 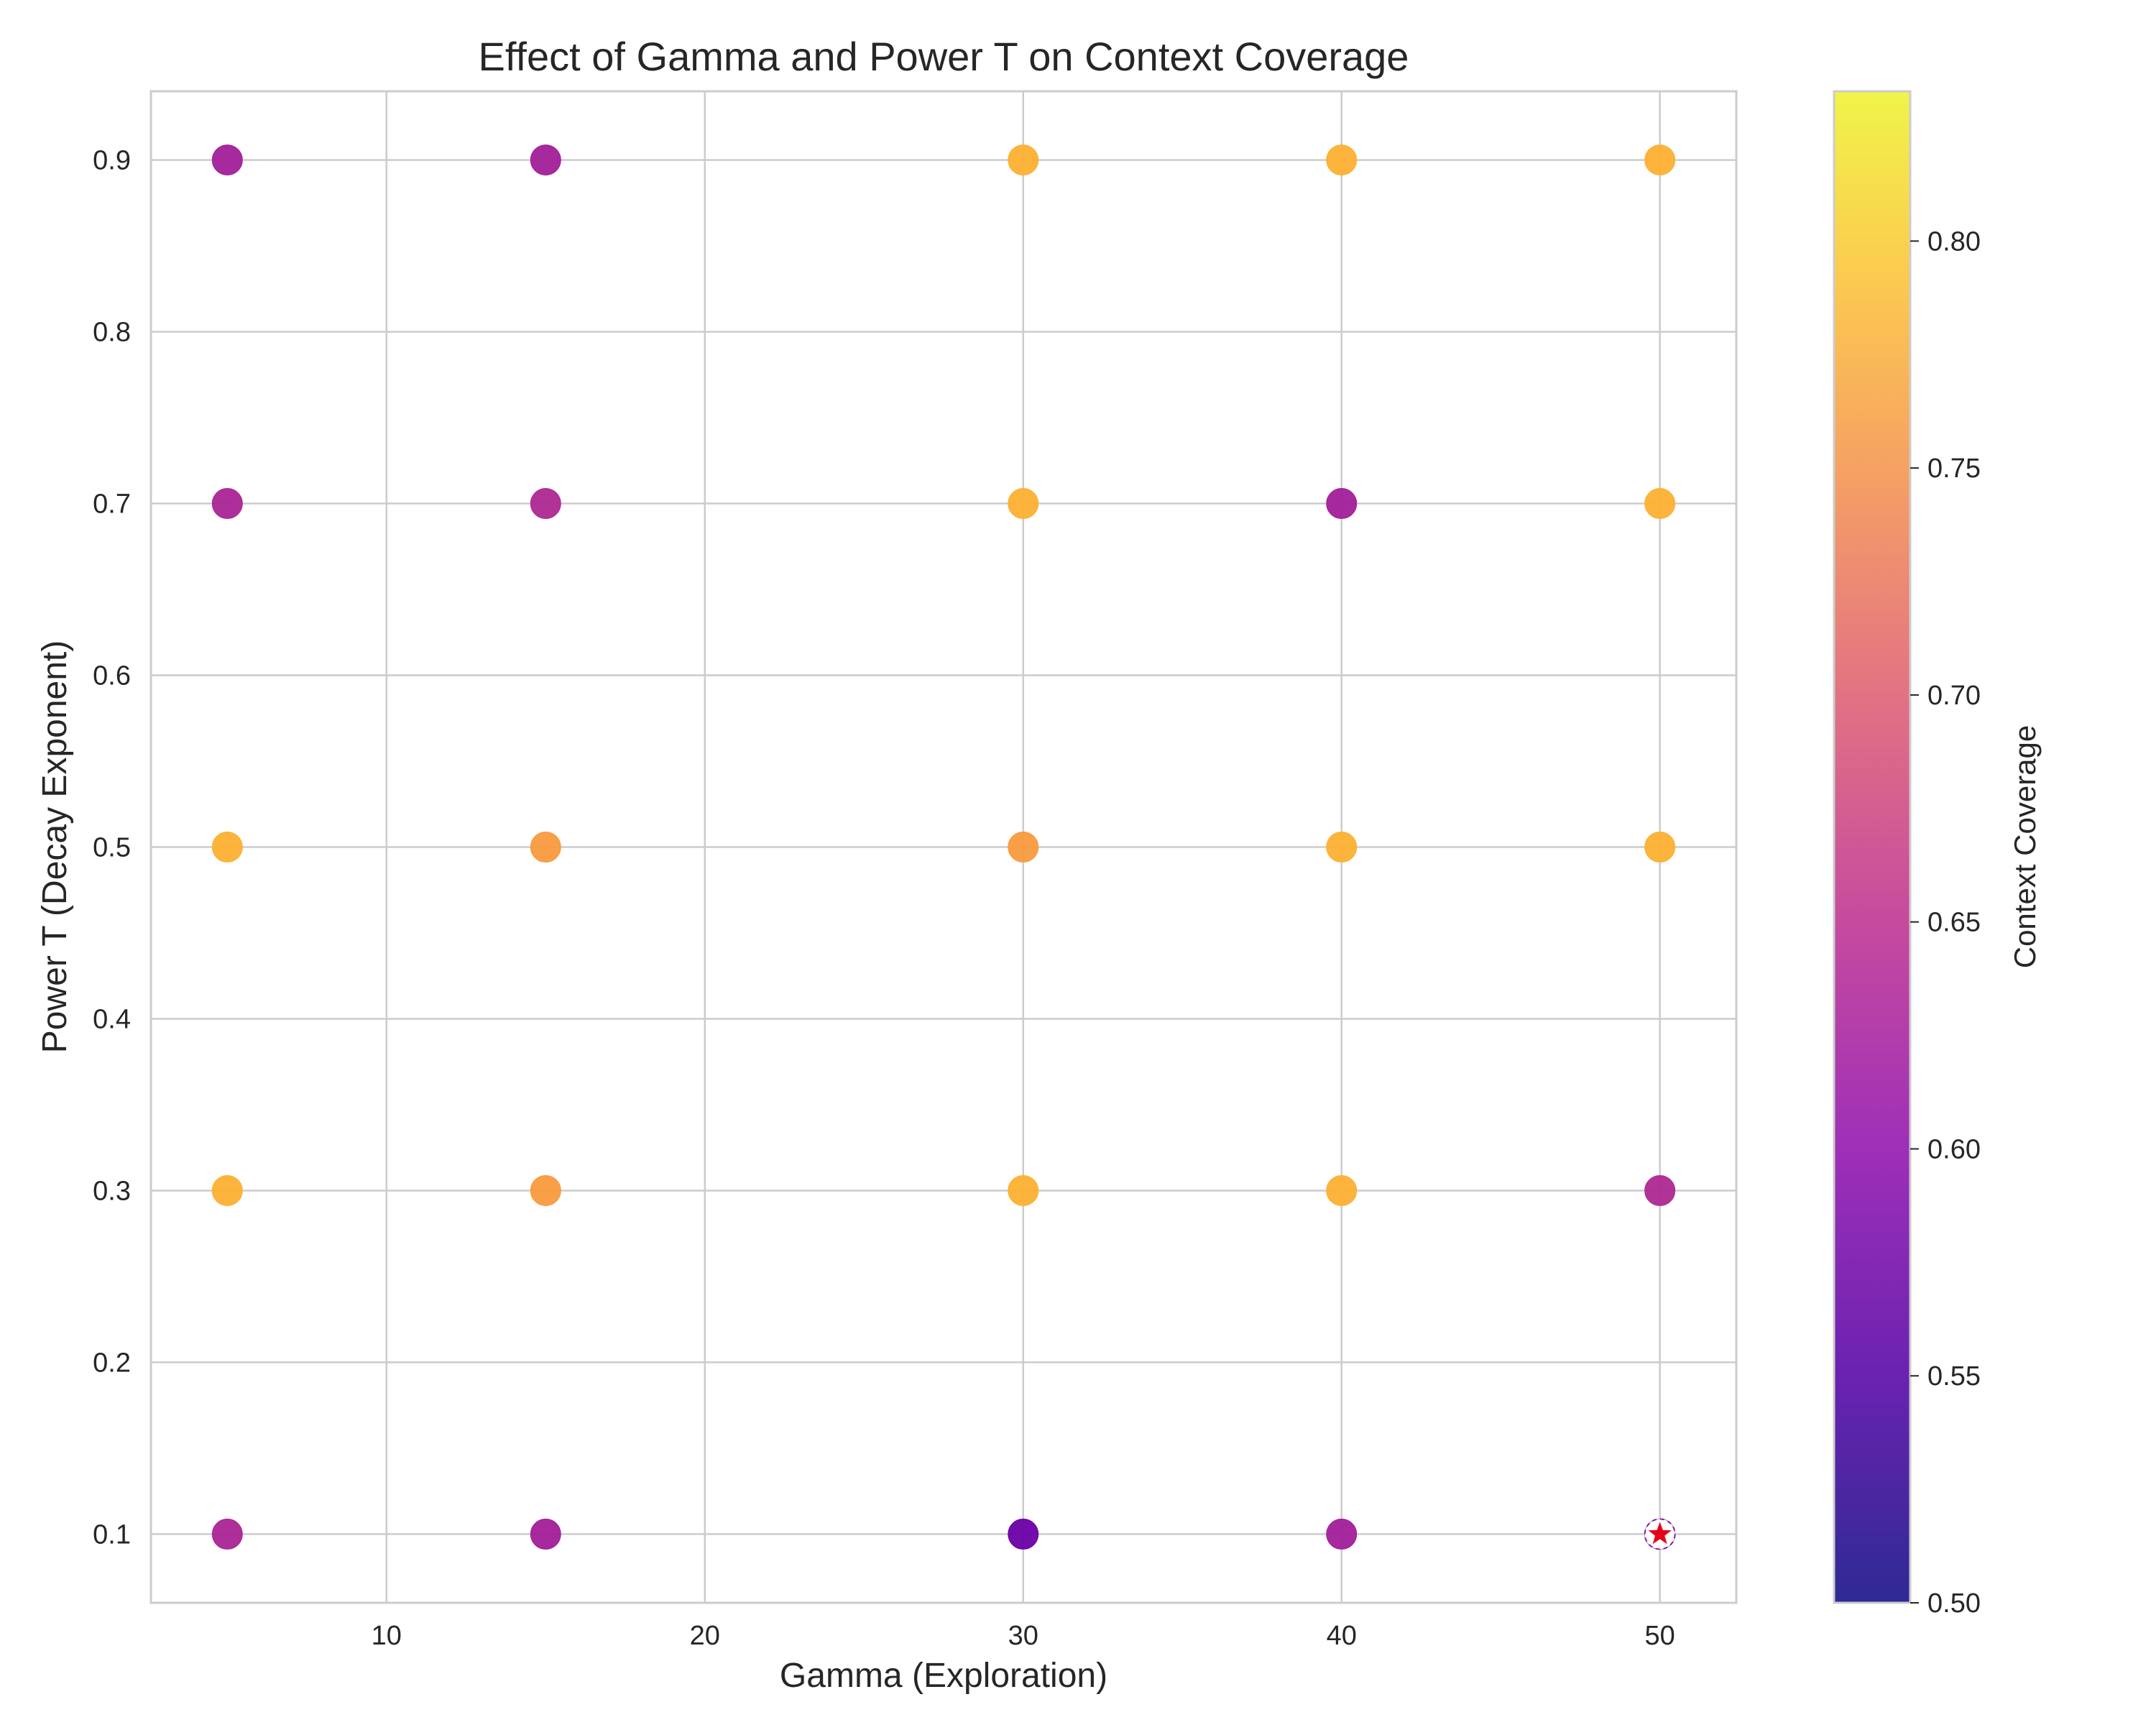 I want to click on colorbar-tick-label: 0.75, so click(x=1954, y=469).